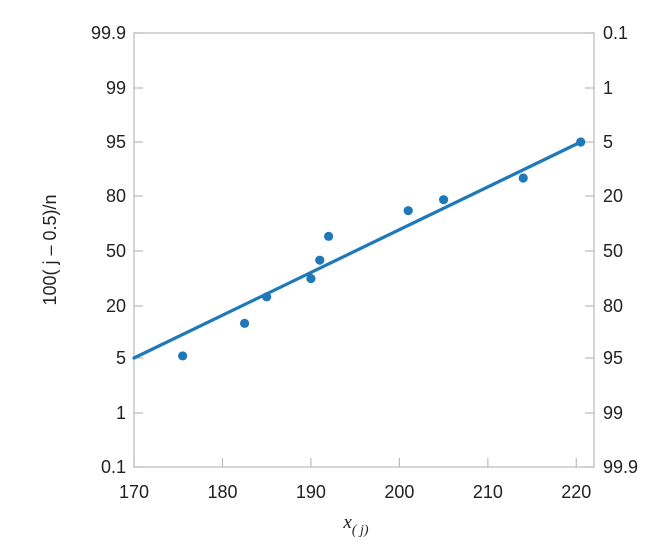 This screenshot has width=660, height=548. Describe the element at coordinates (108, 33) in the screenshot. I see `y-tick-label-left: 99.9` at that location.